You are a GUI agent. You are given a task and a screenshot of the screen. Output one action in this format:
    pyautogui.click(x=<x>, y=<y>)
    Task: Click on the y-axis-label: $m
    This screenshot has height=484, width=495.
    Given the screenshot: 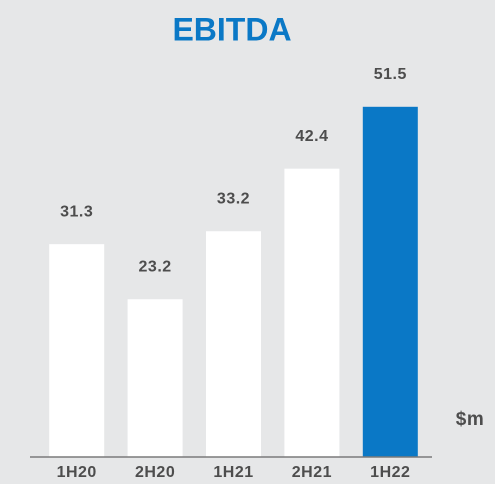 What is the action you would take?
    pyautogui.click(x=470, y=419)
    